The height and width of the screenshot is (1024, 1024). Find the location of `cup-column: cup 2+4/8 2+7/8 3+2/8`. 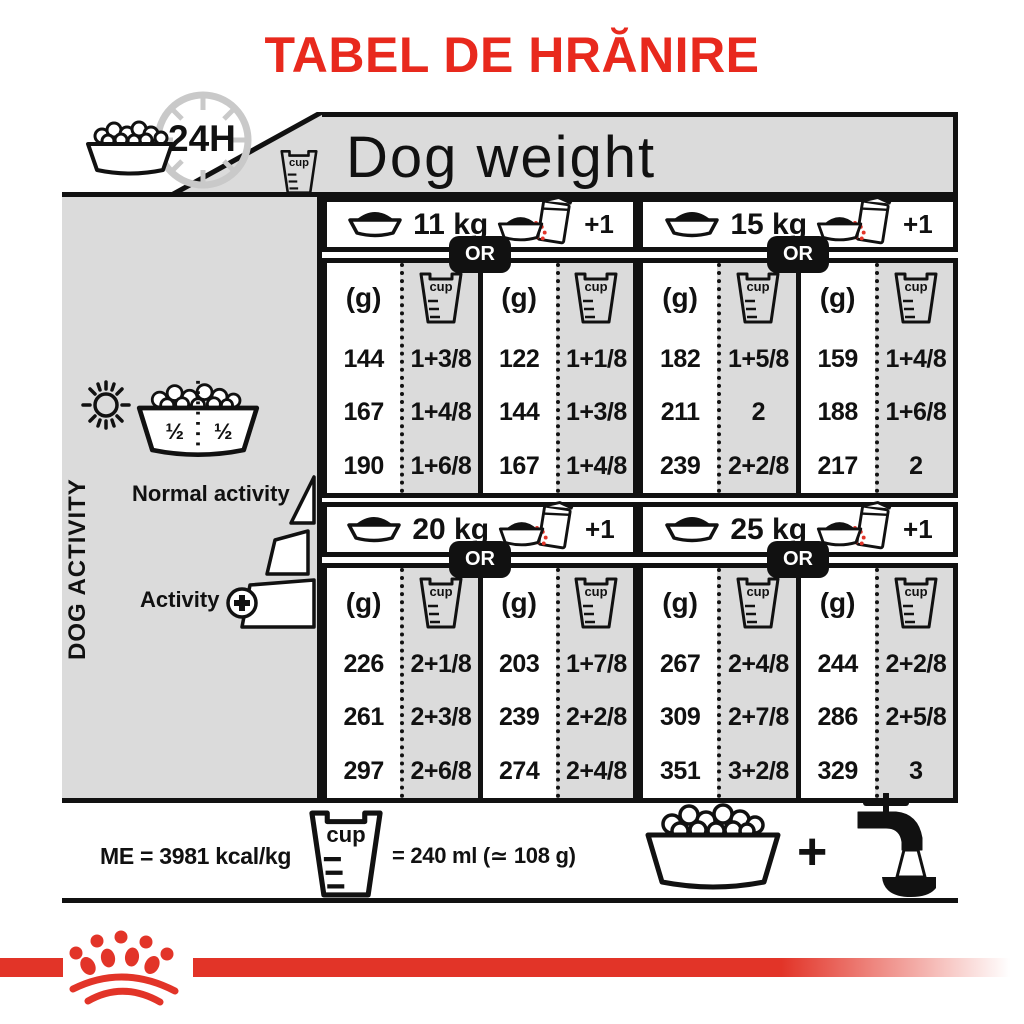

cup-column: cup 2+4/8 2+7/8 3+2/8 is located at coordinates (756, 683).